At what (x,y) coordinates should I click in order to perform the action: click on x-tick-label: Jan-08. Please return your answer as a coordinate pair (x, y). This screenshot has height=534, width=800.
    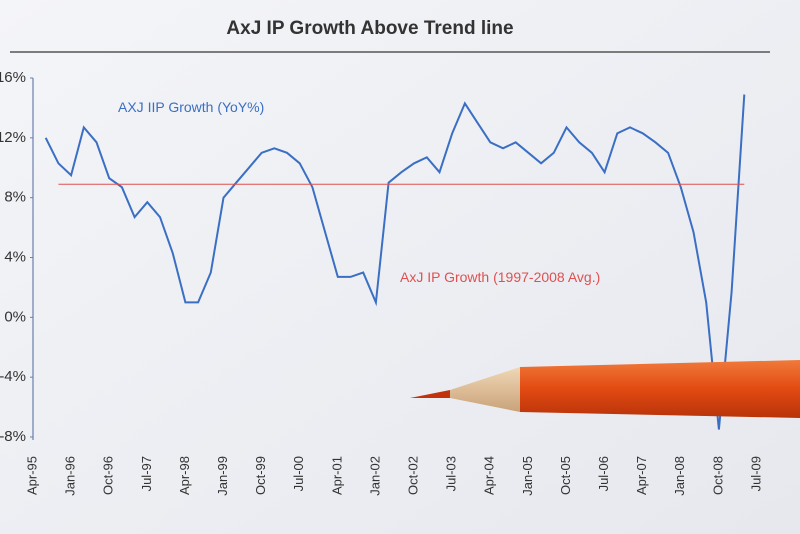
    Looking at the image, I should click on (679, 476).